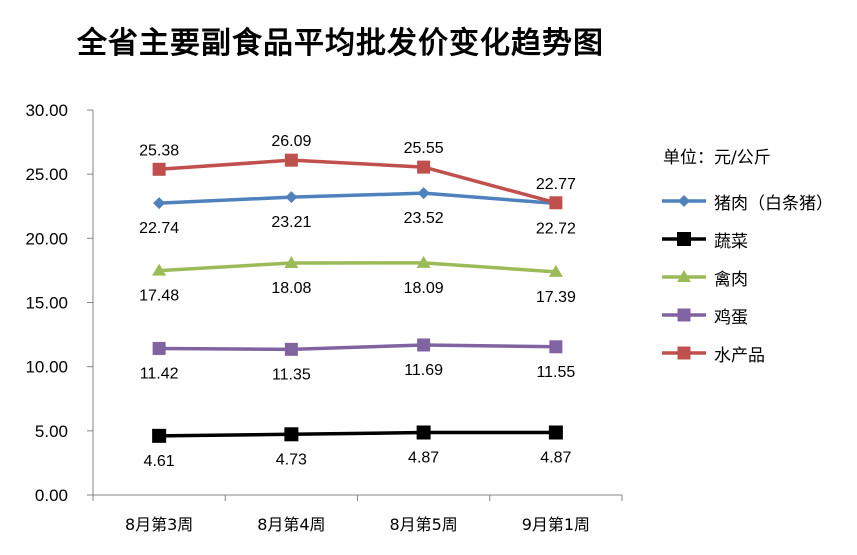 The image size is (857, 555). What do you see at coordinates (46, 174) in the screenshot?
I see `y-tick-label: 25.00` at bounding box center [46, 174].